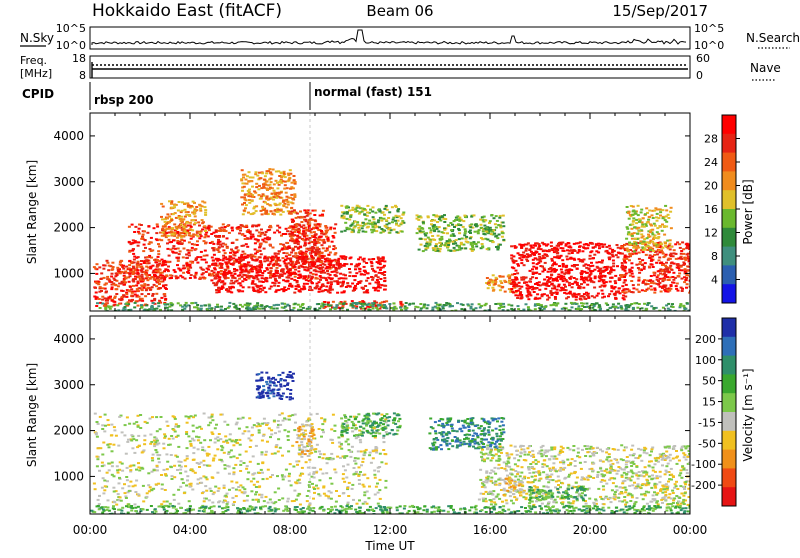  I want to click on power-ytick-1000: 1000, so click(68, 273).